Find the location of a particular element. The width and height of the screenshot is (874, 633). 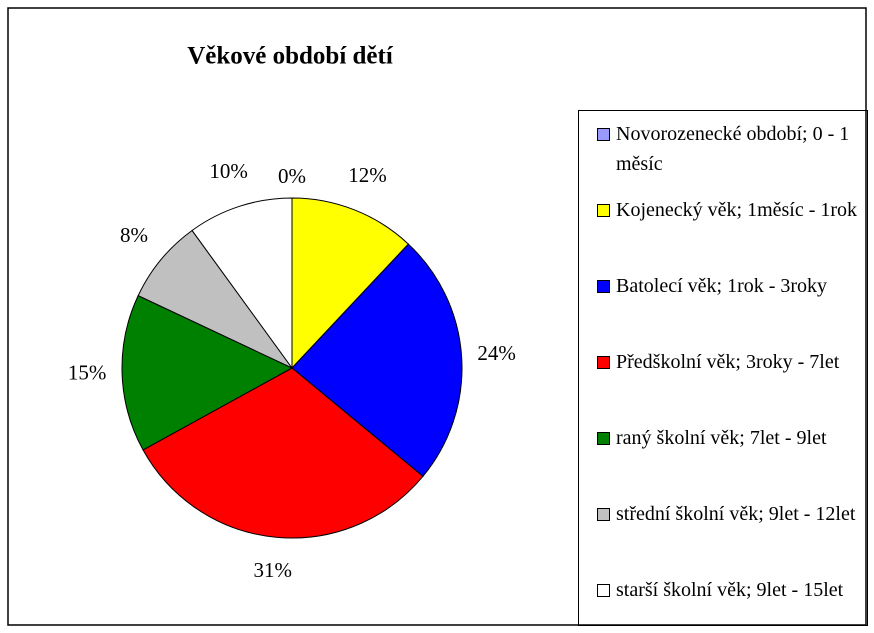

legend-label: střední školní věk; 9let - 12let is located at coordinates (736, 514).